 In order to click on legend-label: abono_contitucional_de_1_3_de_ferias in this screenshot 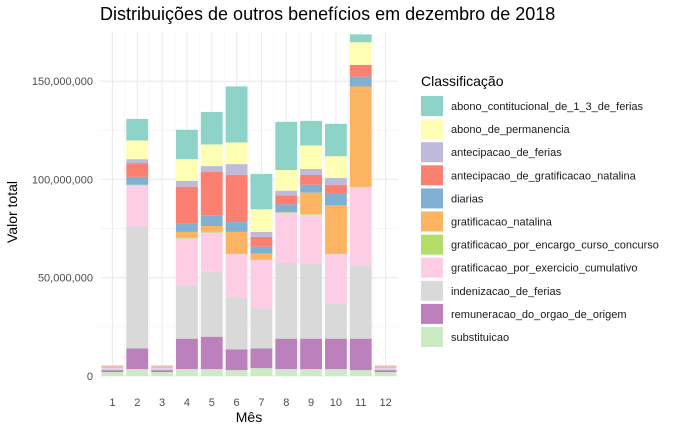, I will do `click(547, 107)`.